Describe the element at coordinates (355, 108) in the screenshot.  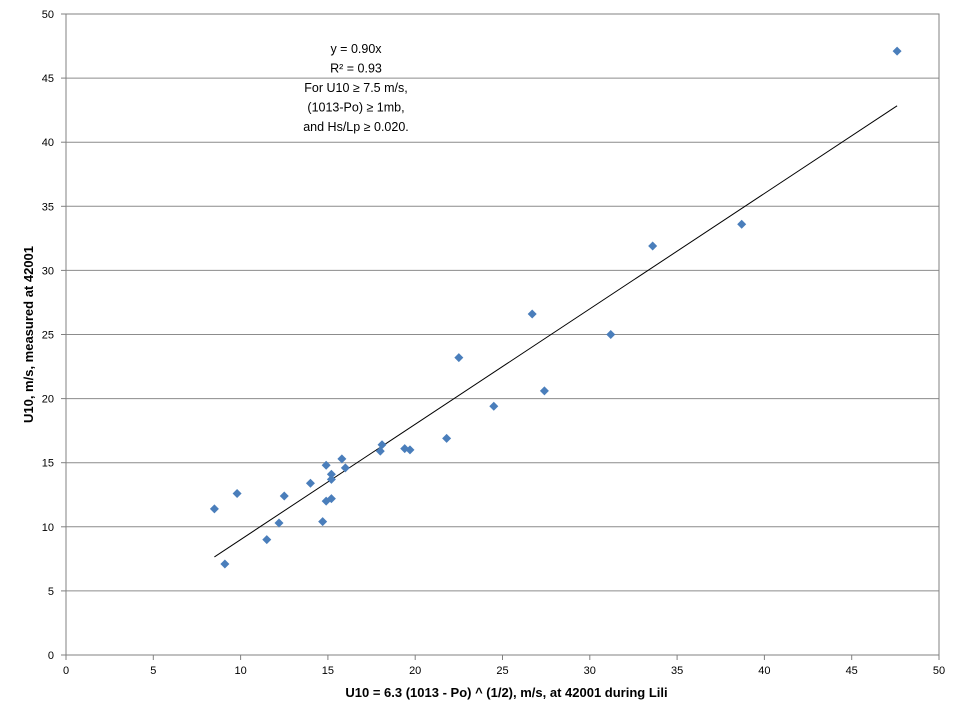
I see `annotation-line: (1013-Po) ≥ 1mb,` at that location.